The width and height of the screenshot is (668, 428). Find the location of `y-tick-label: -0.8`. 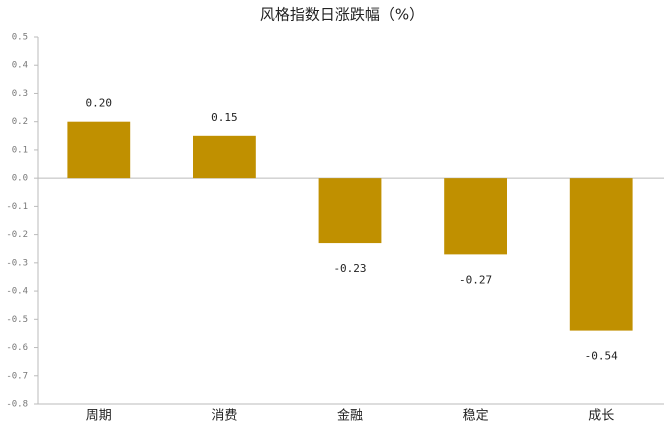

y-tick-label: -0.8 is located at coordinates (17, 405).